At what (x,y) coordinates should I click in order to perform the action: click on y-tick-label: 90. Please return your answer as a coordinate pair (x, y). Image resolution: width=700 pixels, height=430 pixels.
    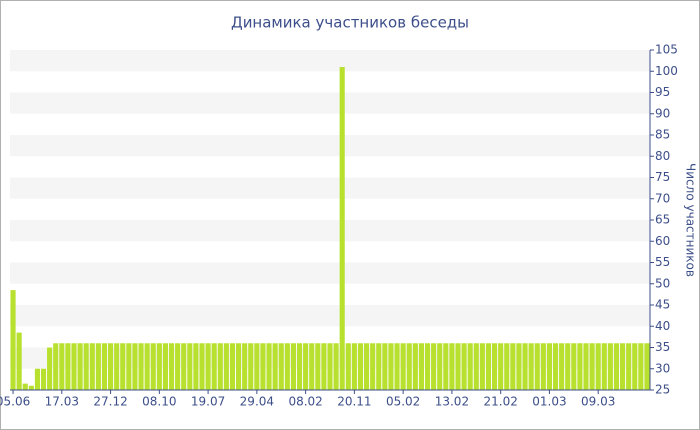
    Looking at the image, I should click on (662, 113).